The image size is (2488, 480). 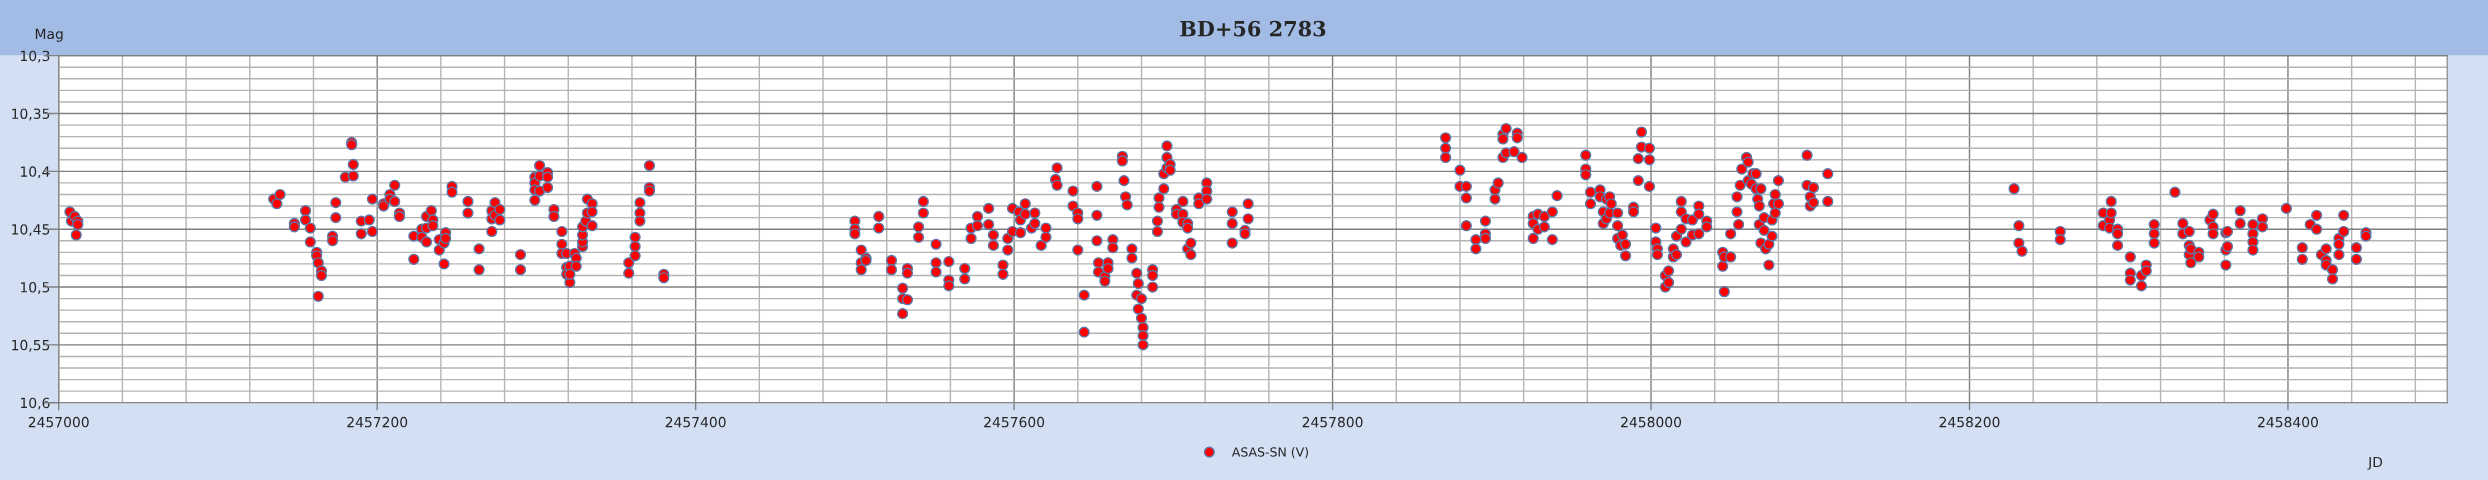 What do you see at coordinates (58, 422) in the screenshot?
I see `x-tick-label: 2457000` at bounding box center [58, 422].